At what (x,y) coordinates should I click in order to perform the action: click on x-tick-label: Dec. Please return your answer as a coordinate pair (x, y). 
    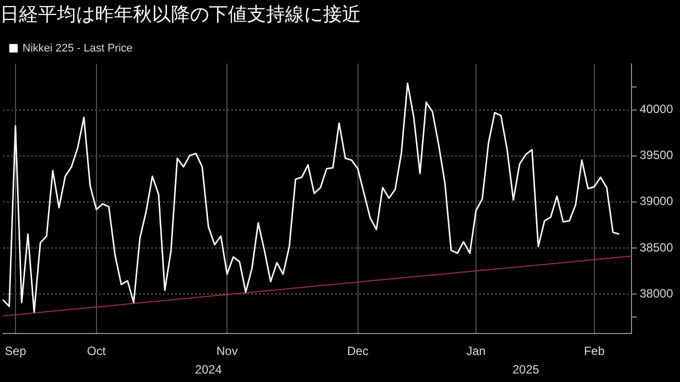
    Looking at the image, I should click on (357, 351).